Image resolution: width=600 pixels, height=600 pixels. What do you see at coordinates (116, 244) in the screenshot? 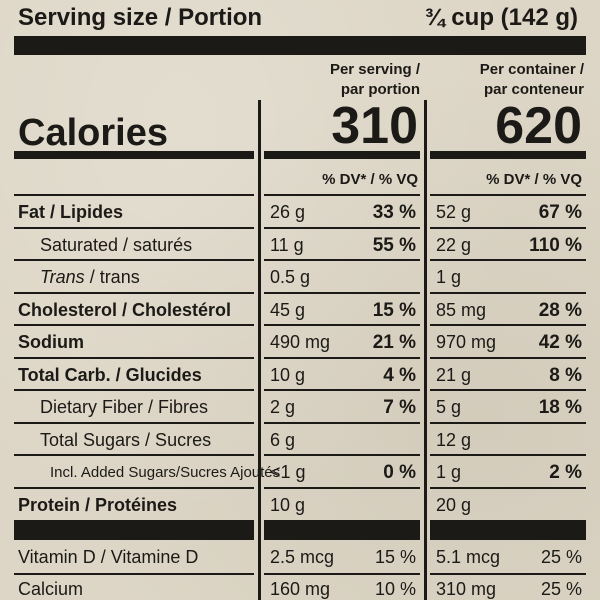
I see `nutrient-label: Saturated / saturés` at bounding box center [116, 244].